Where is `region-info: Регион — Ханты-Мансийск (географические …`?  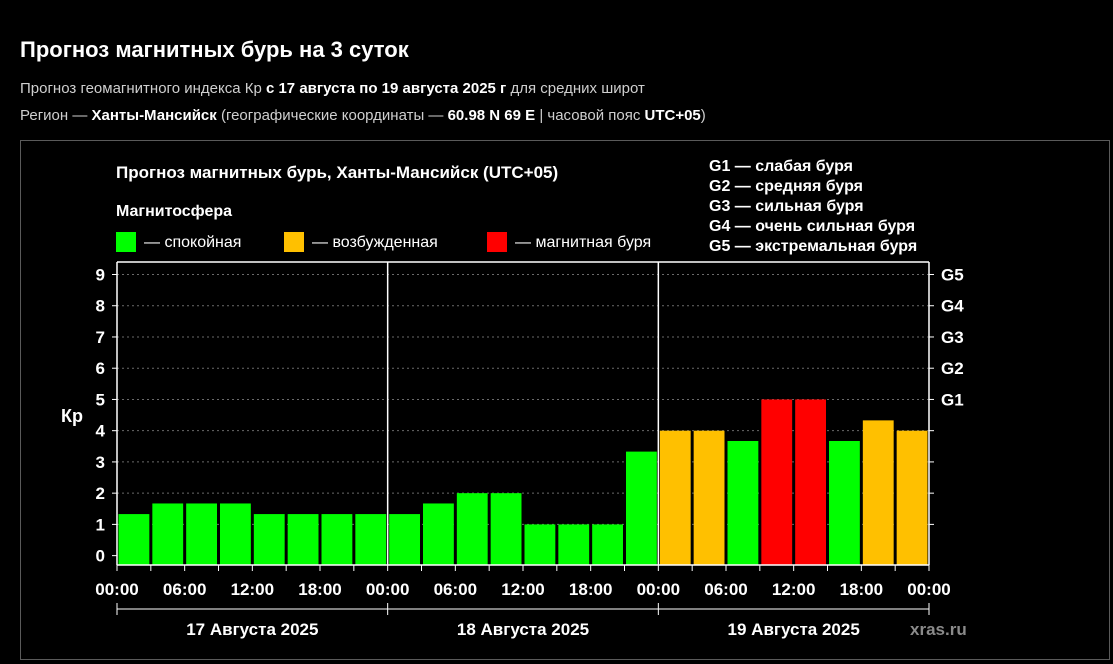 region-info: Регион — Ханты-Мансийск (географические … is located at coordinates (363, 115).